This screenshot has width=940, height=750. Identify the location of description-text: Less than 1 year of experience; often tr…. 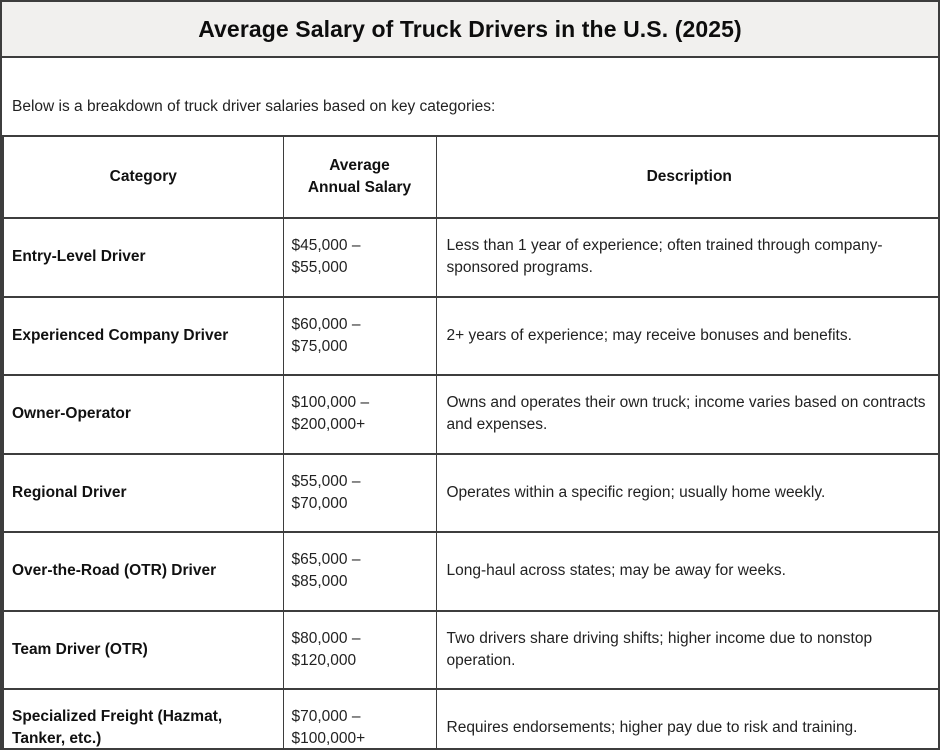
(664, 257).